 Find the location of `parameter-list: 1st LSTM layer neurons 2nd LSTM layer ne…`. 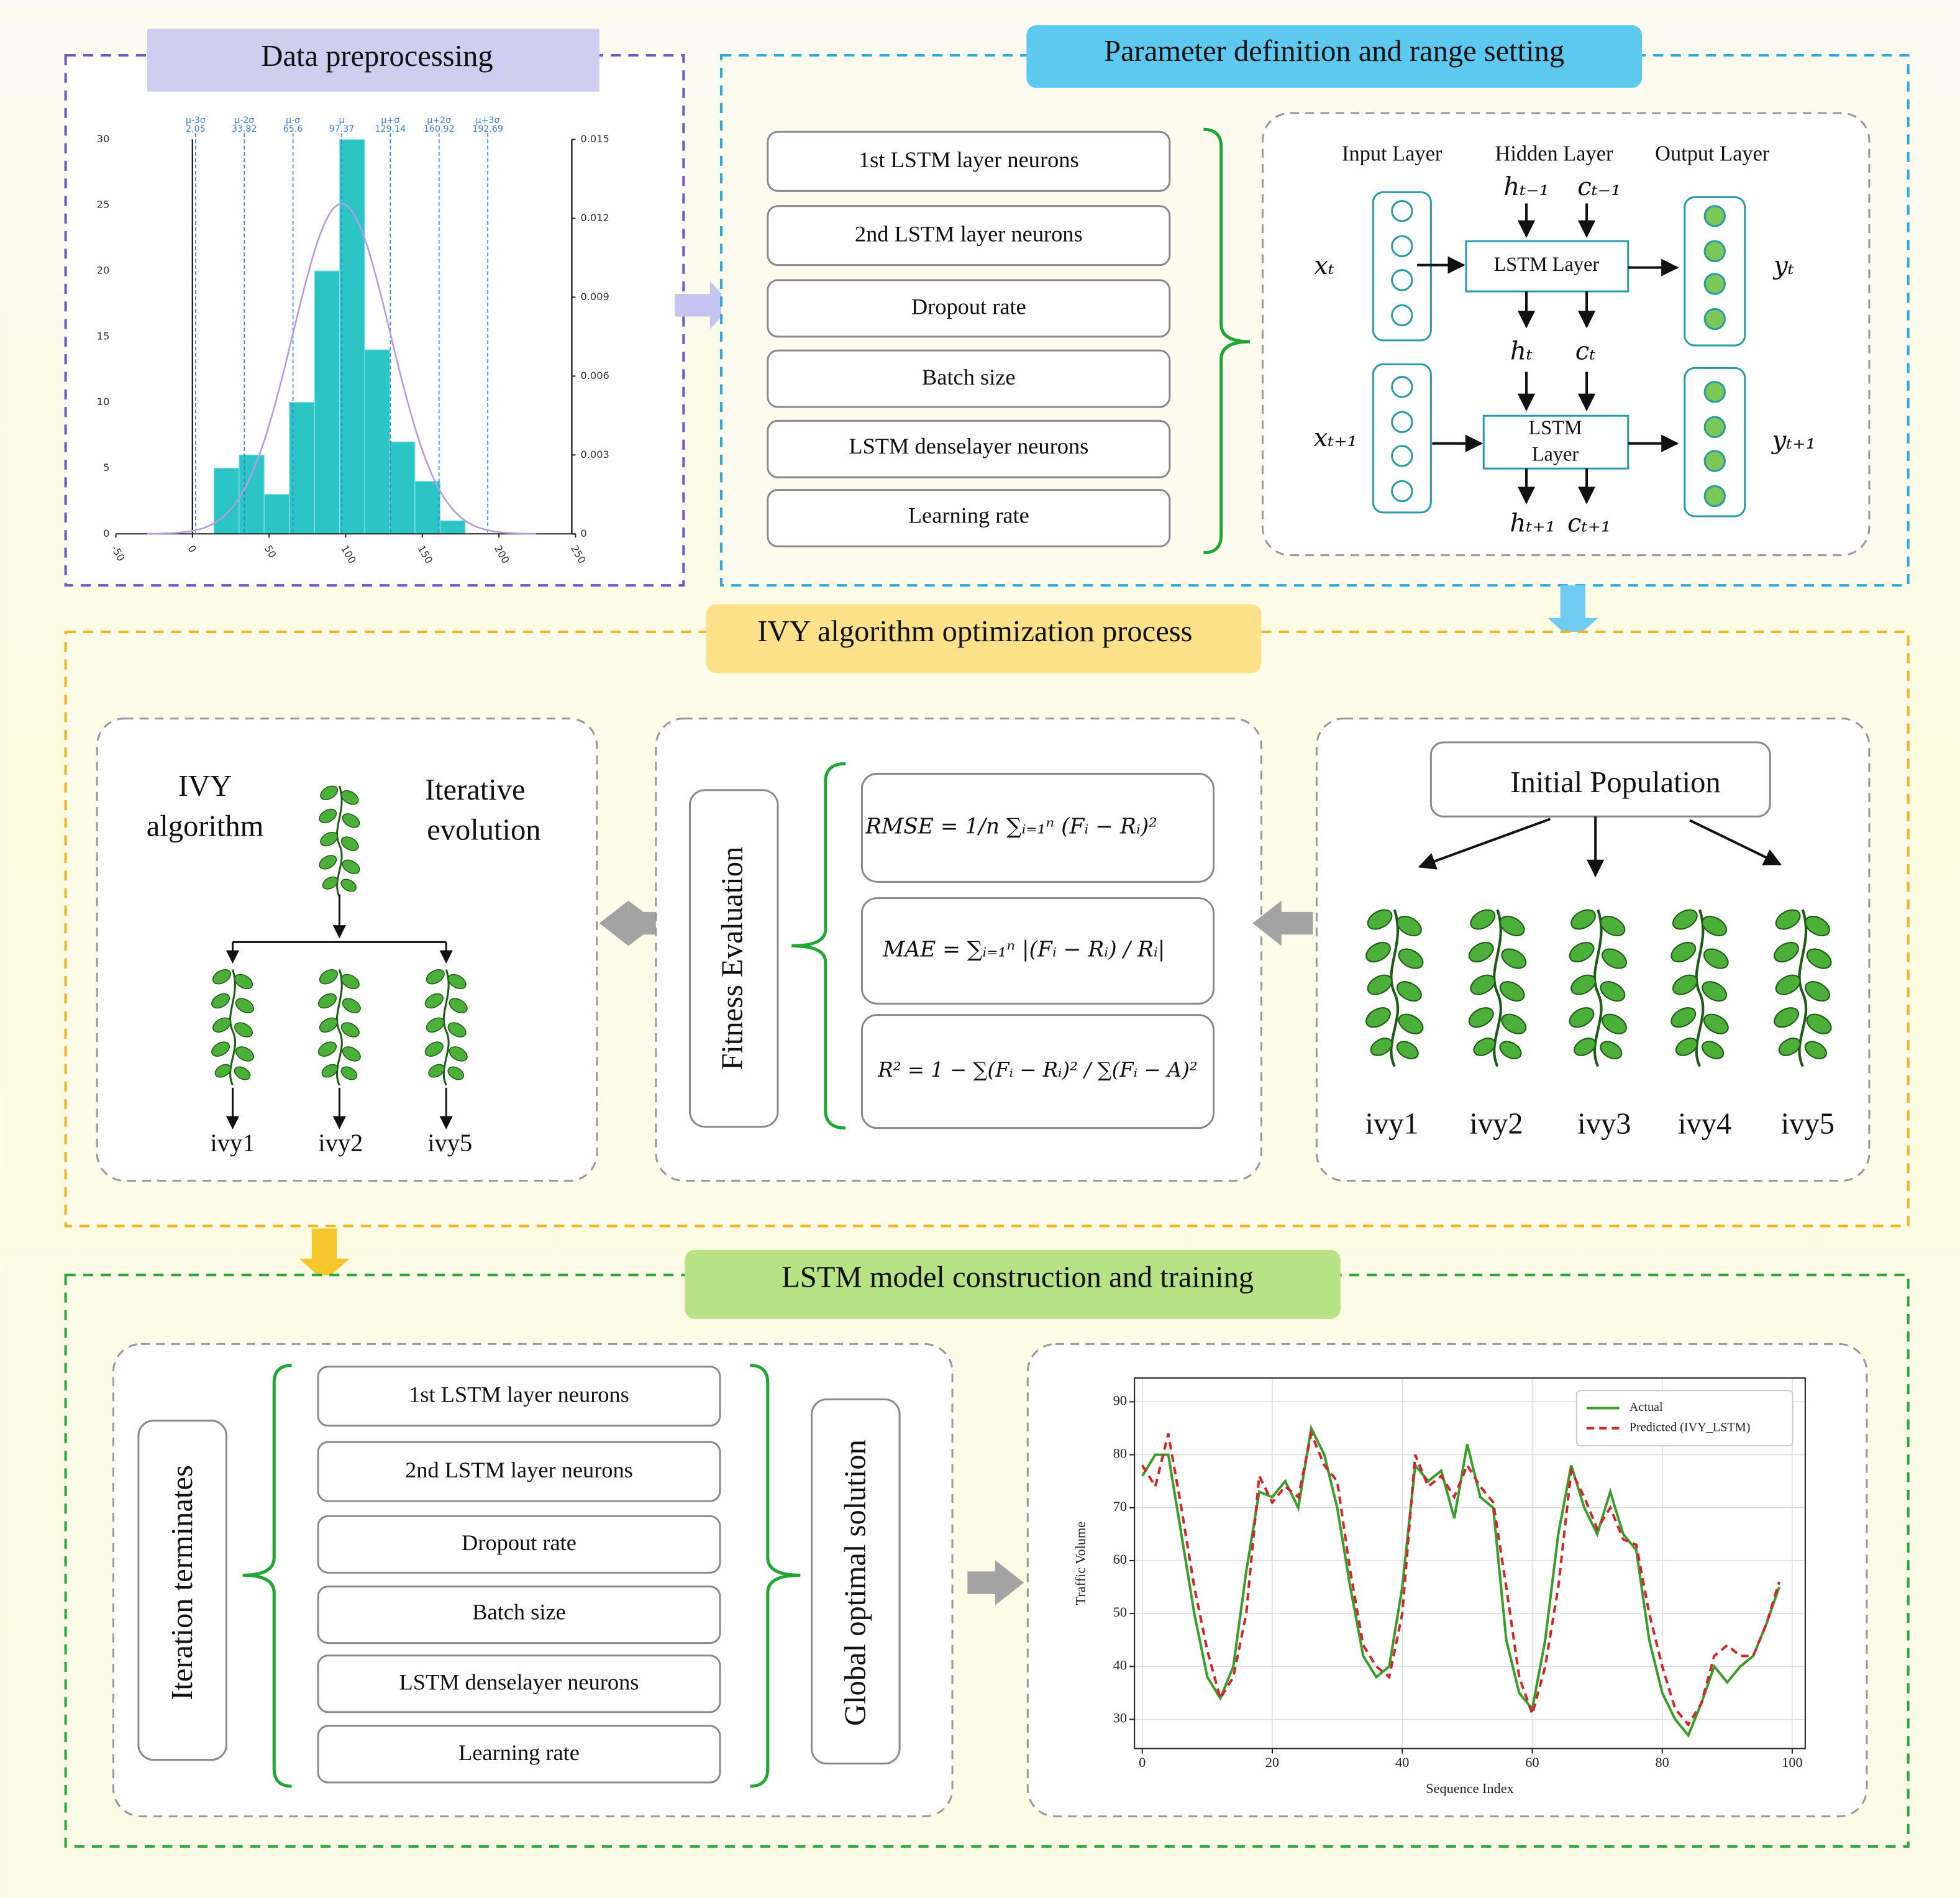

parameter-list: 1st LSTM layer neurons 2nd LSTM layer ne… is located at coordinates (969, 339).